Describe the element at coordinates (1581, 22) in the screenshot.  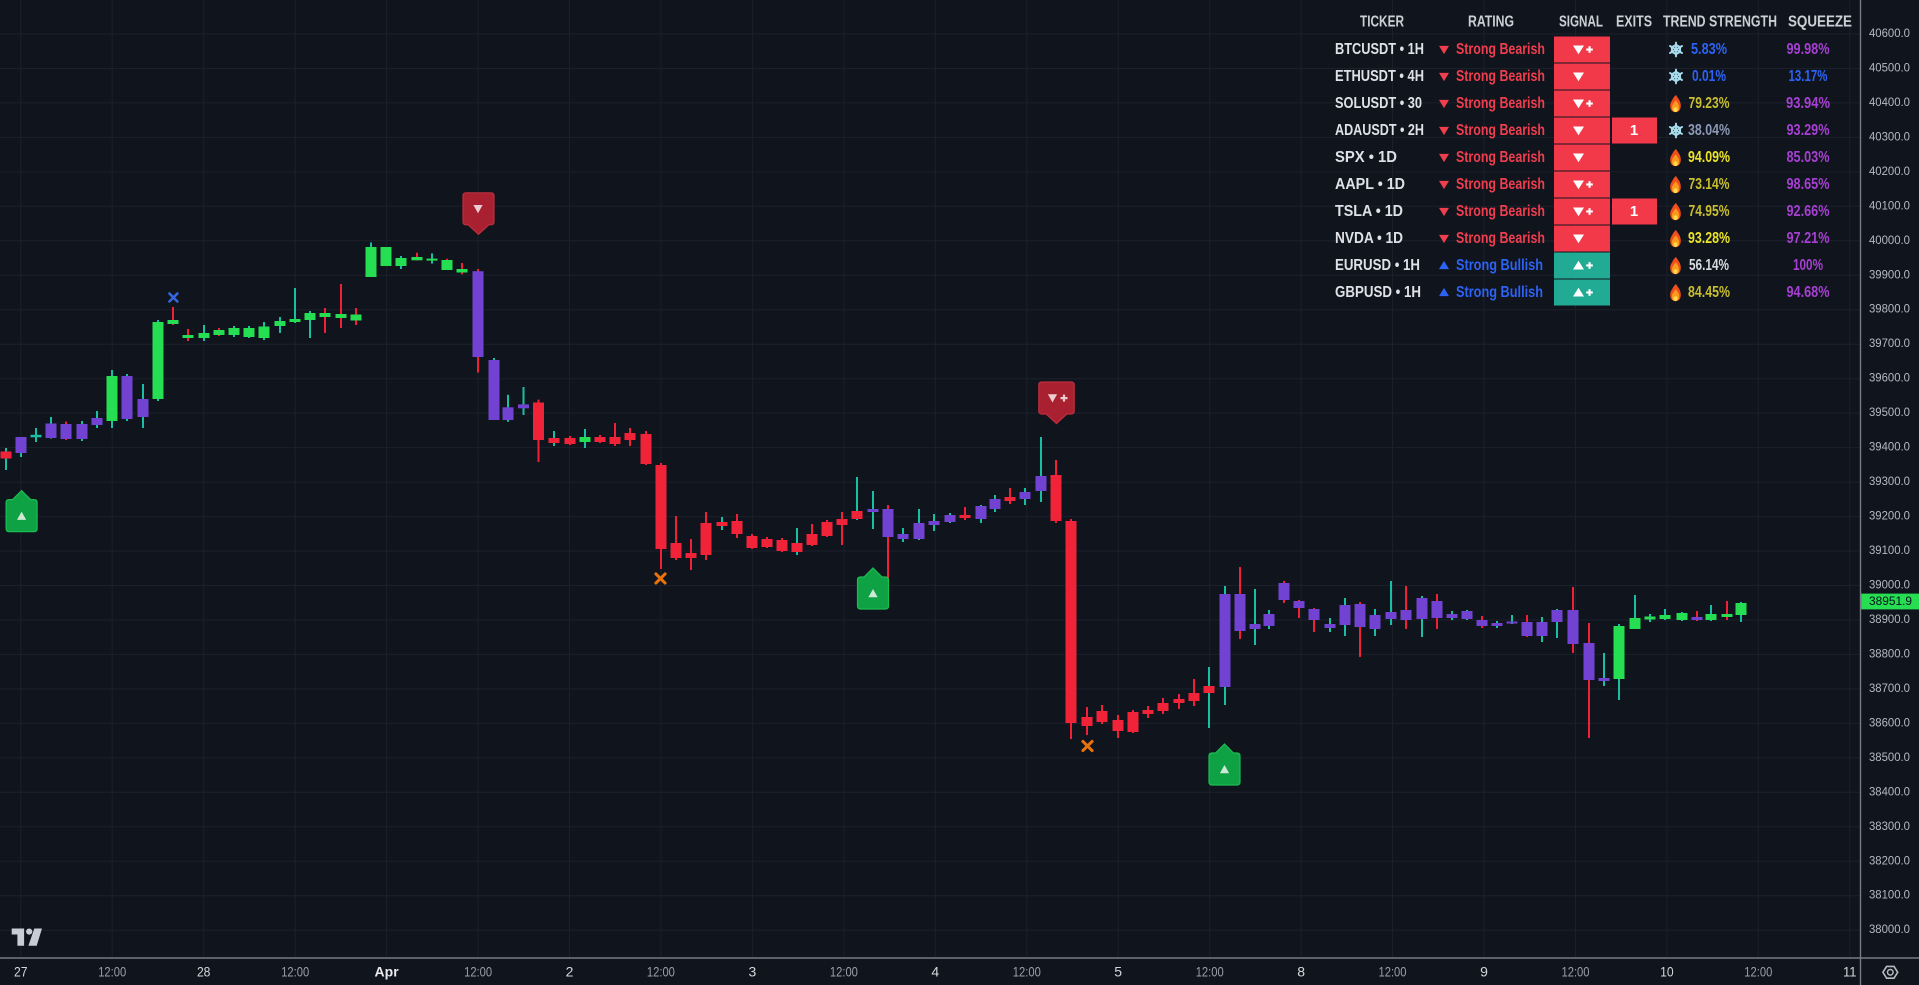
I see `svg-text: SIGNAL` at that location.